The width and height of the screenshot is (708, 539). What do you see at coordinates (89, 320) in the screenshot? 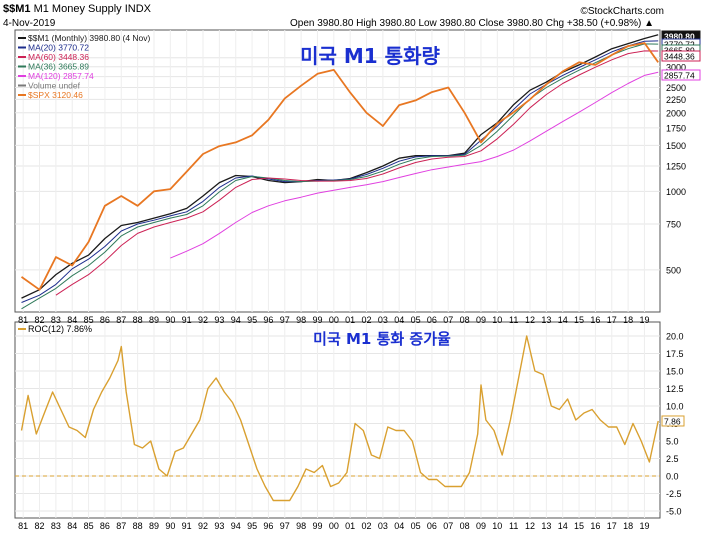
I see `x-tick-label: 85` at bounding box center [89, 320].